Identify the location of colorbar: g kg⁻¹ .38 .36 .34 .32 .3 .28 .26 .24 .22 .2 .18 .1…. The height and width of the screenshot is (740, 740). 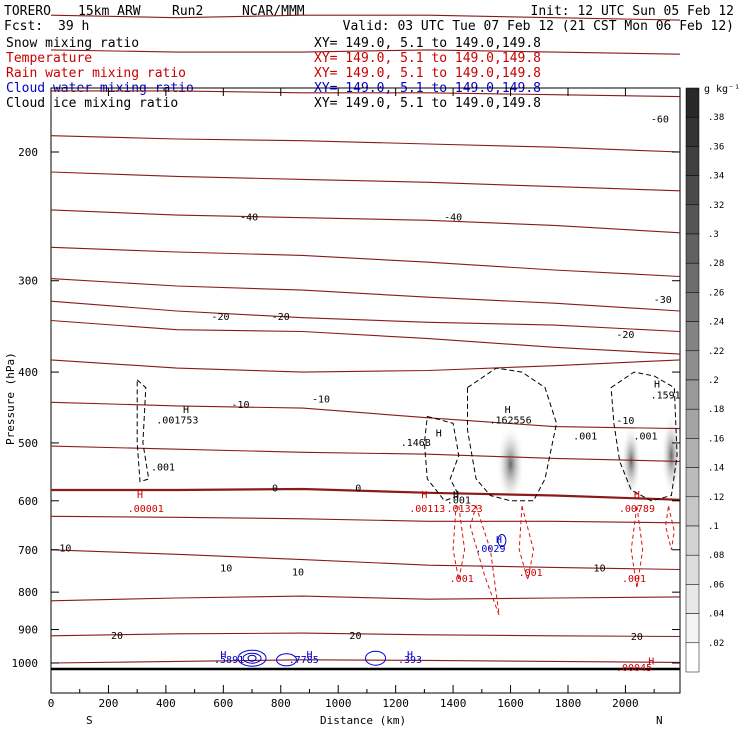
(712, 378).